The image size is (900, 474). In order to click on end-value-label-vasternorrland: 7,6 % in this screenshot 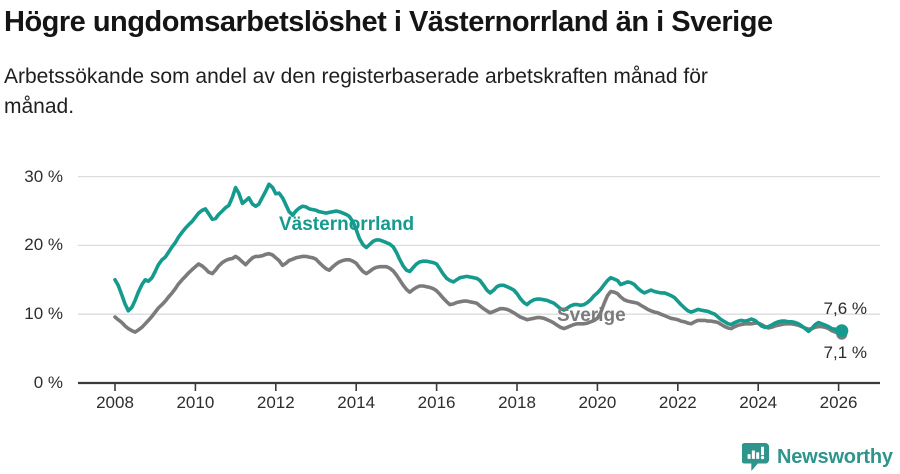, I will do `click(845, 308)`.